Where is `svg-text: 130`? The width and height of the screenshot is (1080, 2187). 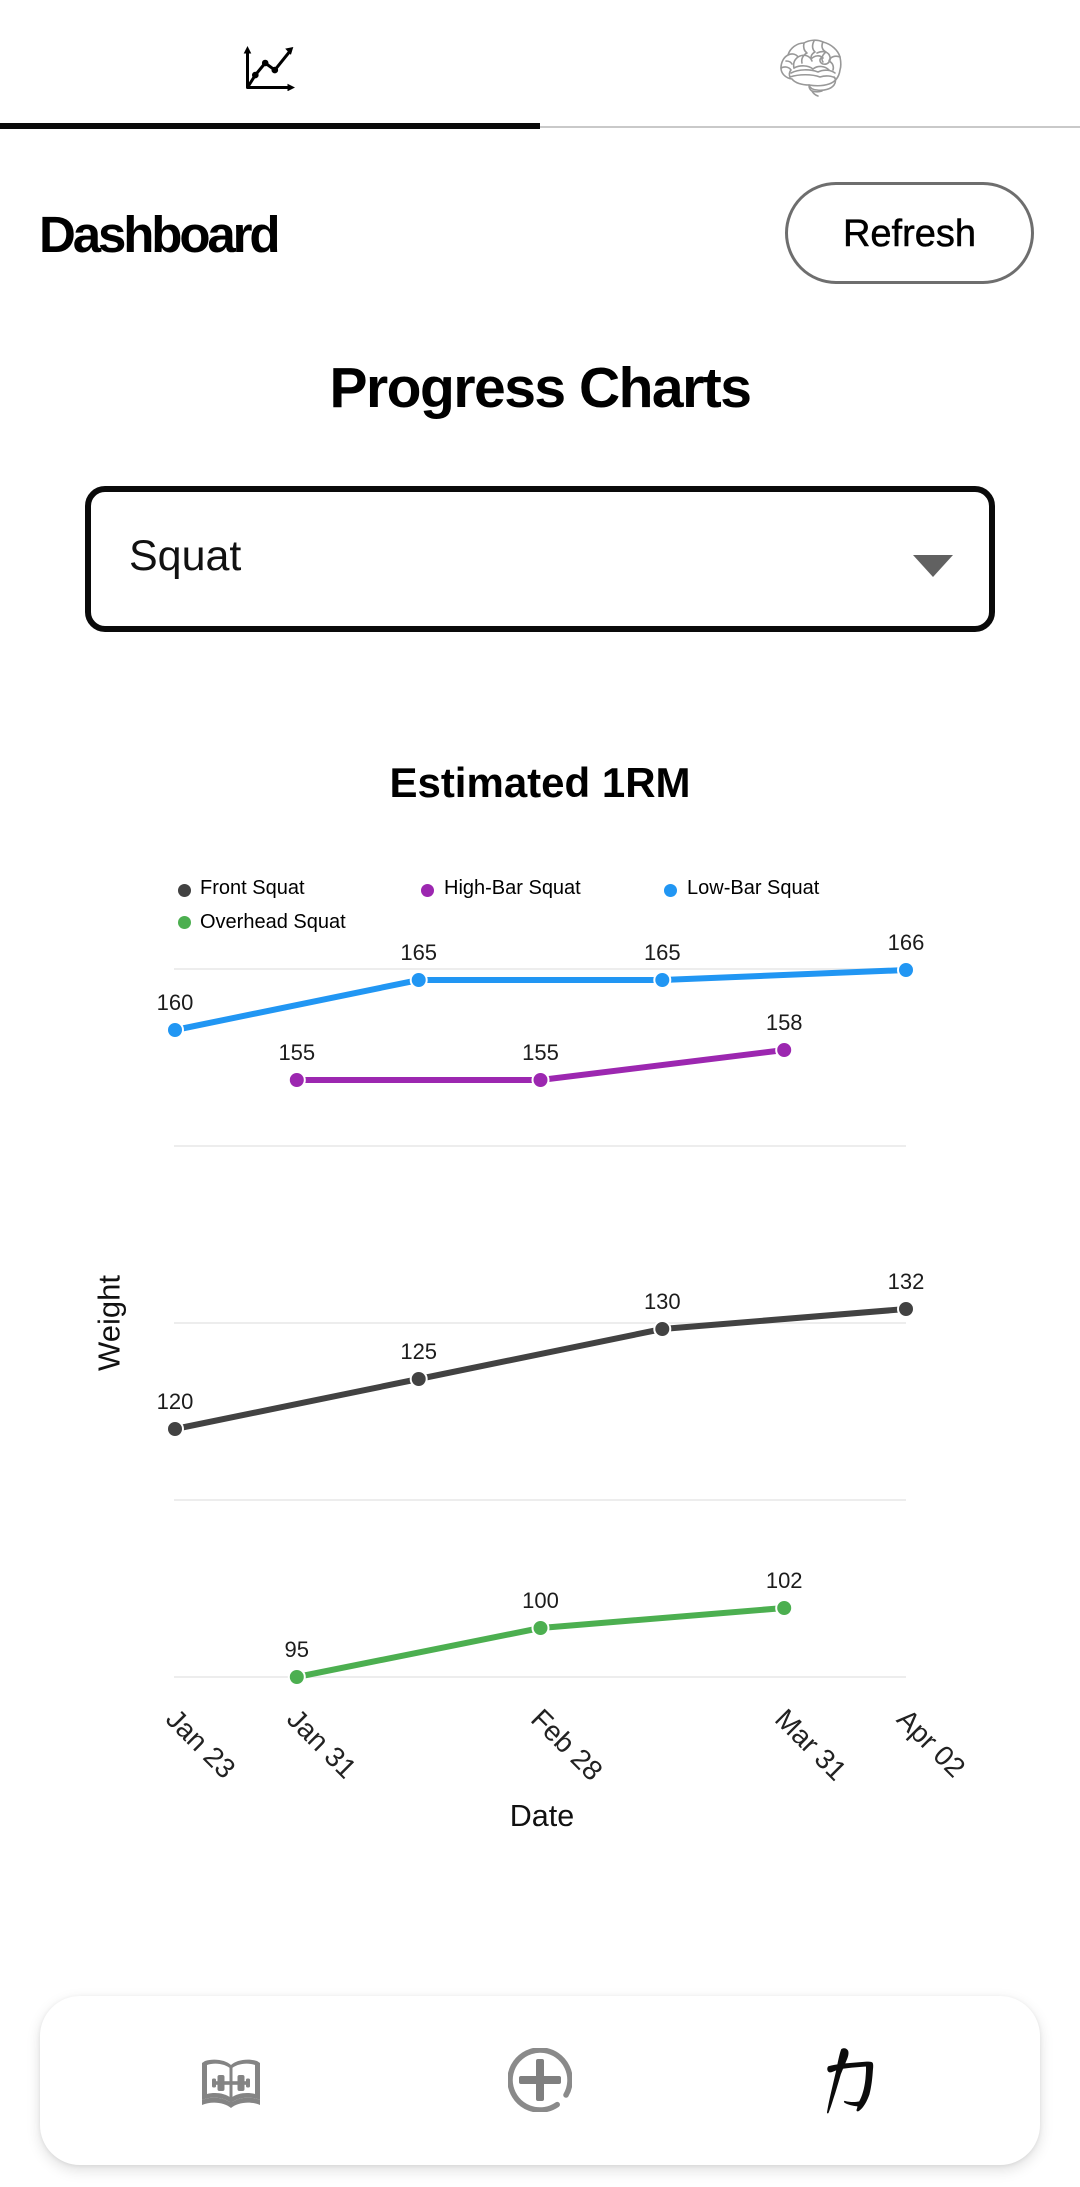 svg-text: 130 is located at coordinates (662, 1301).